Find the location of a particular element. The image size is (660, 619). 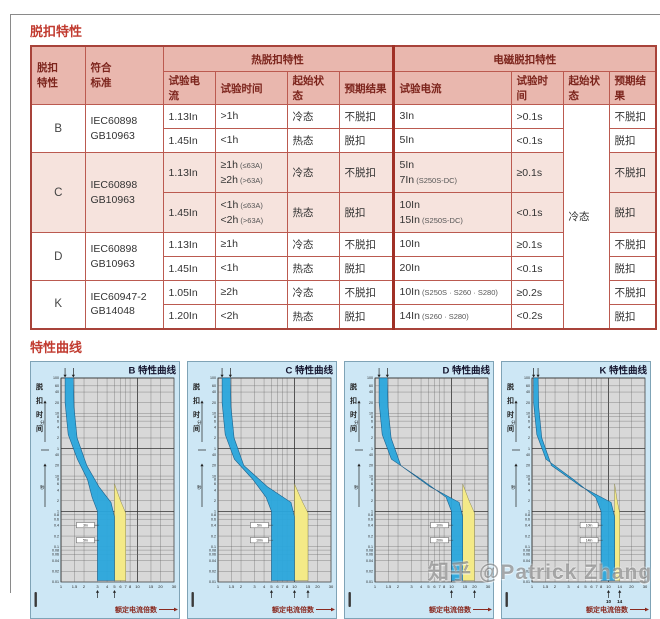

cell-magnetic-time: ≥0.1s is located at coordinates (537, 172).